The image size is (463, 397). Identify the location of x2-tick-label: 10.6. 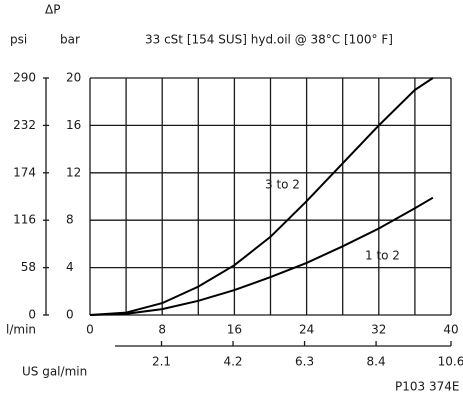
(450, 362).